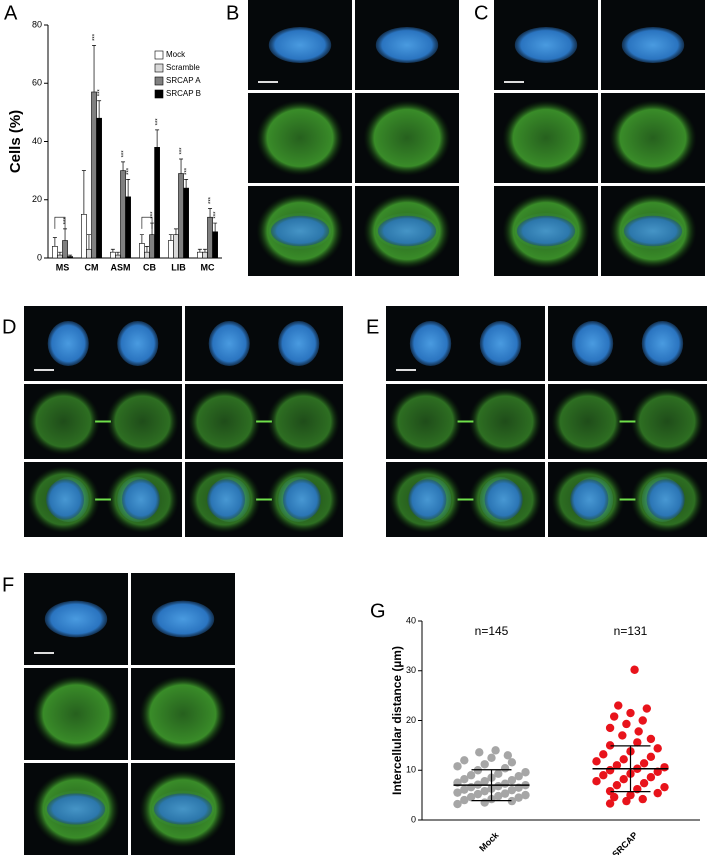  Describe the element at coordinates (630, 769) in the screenshot. I see `sd-whisker` at that location.